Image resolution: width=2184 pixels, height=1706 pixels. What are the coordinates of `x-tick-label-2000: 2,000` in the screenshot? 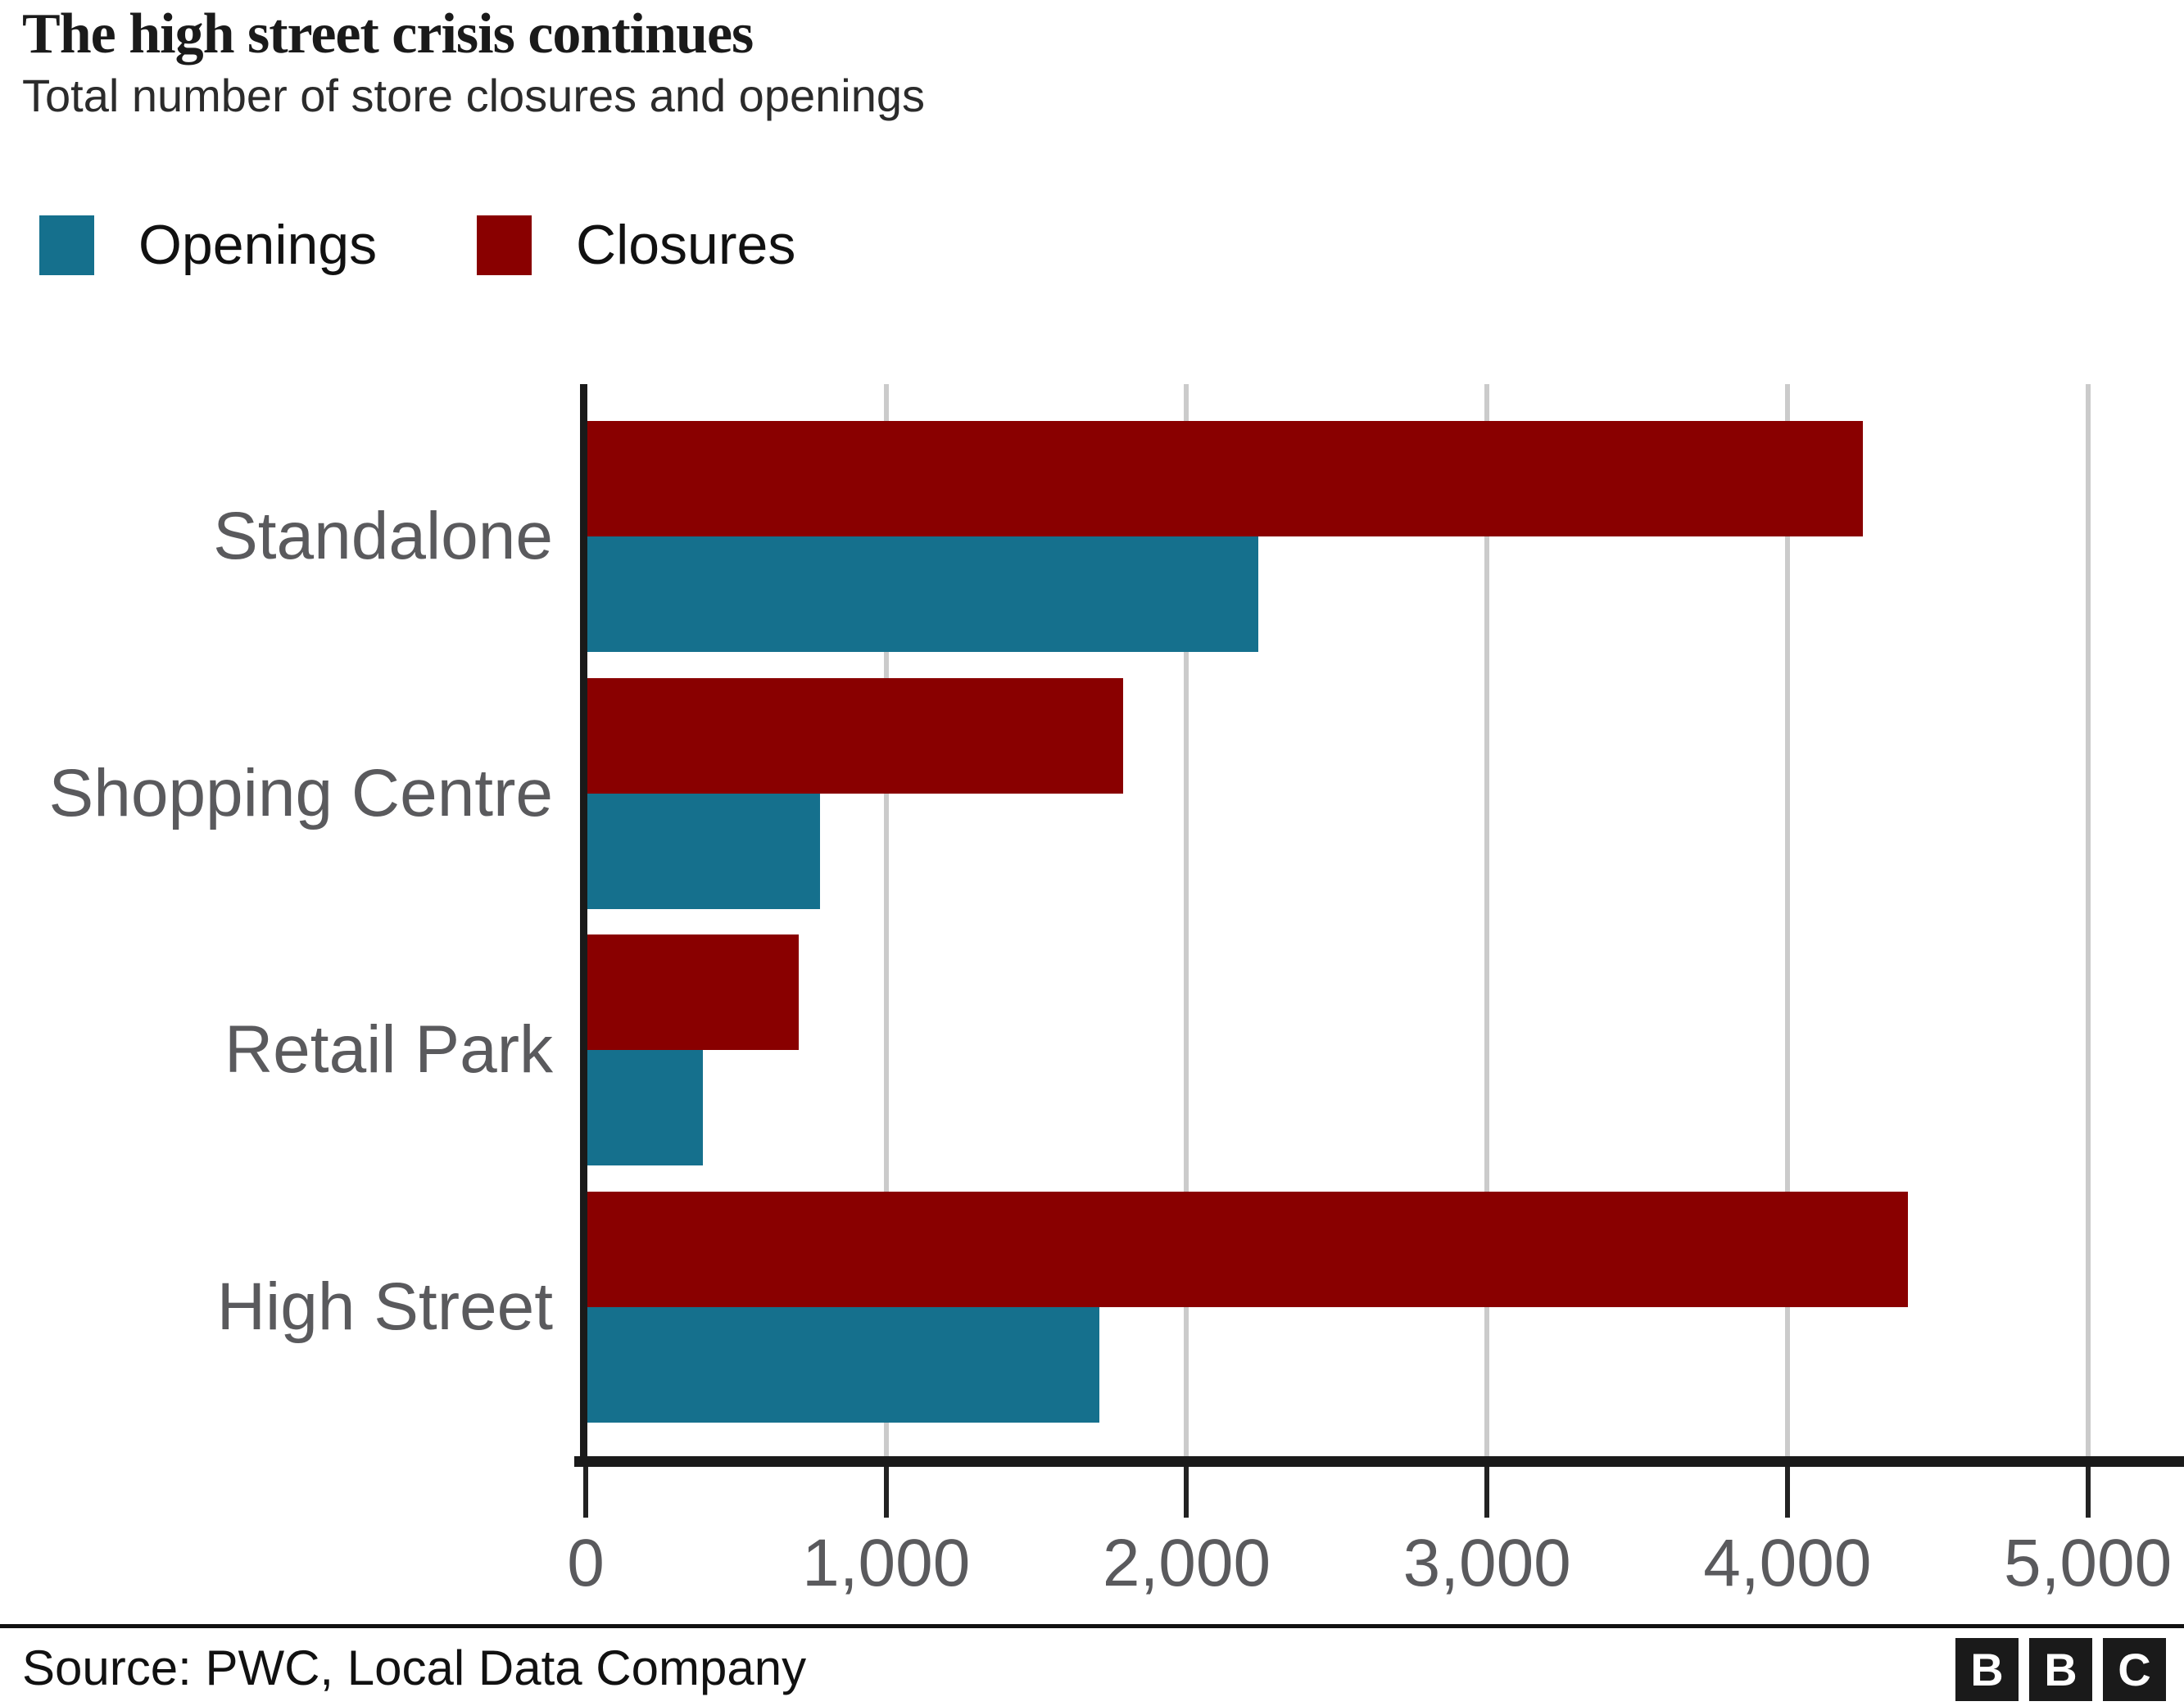 It's located at (1186, 1563).